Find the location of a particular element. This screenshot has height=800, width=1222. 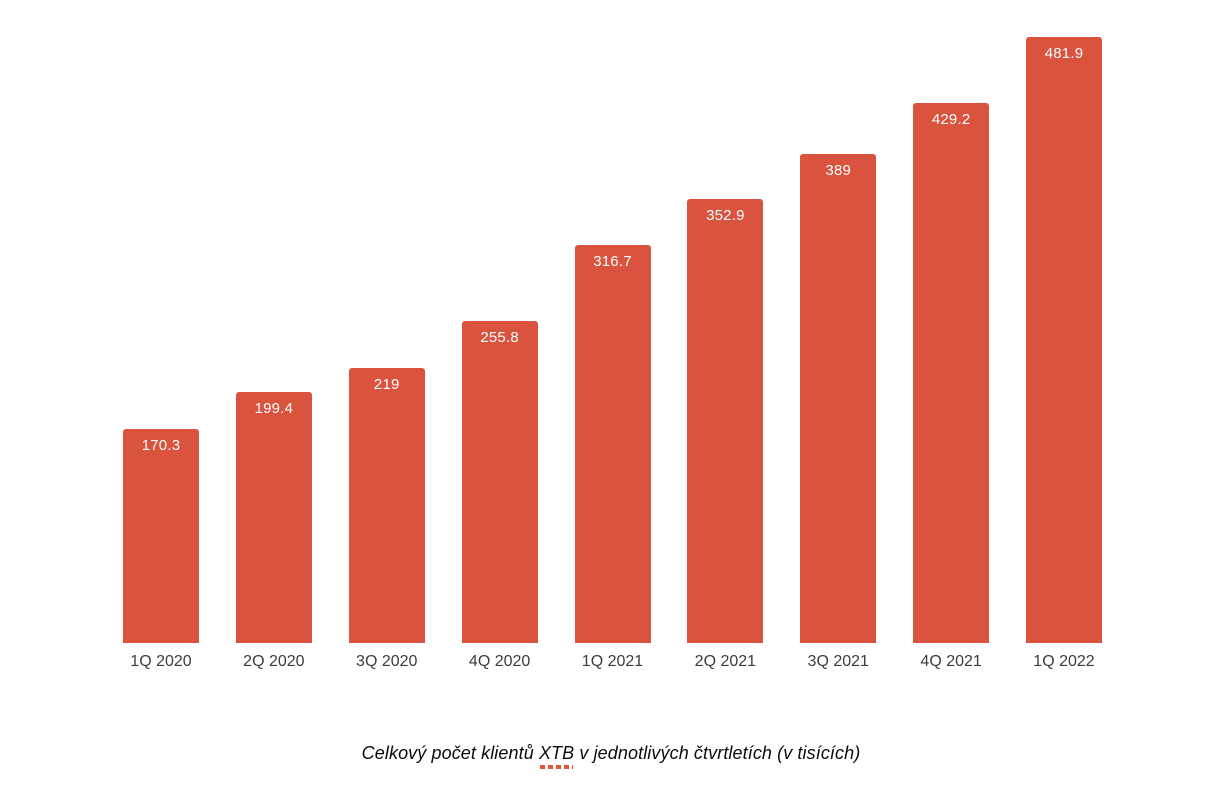

bar-column: 389 3Q 2021 is located at coordinates (838, 335).